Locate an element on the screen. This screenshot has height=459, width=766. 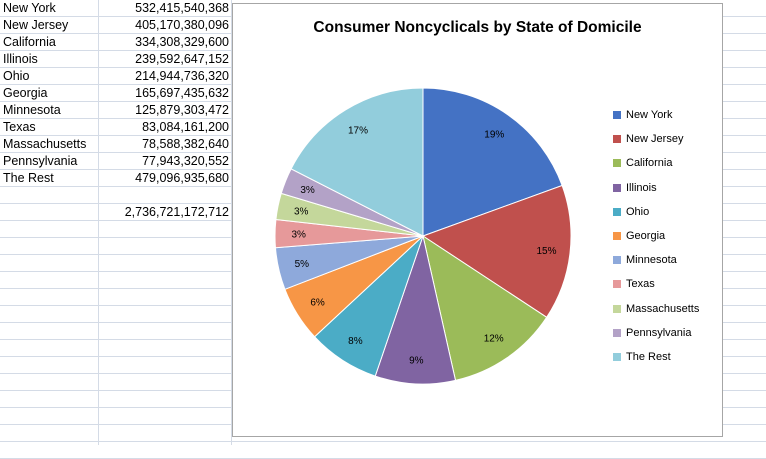
state-value-cell: 405,170,380,096 is located at coordinates (182, 25).